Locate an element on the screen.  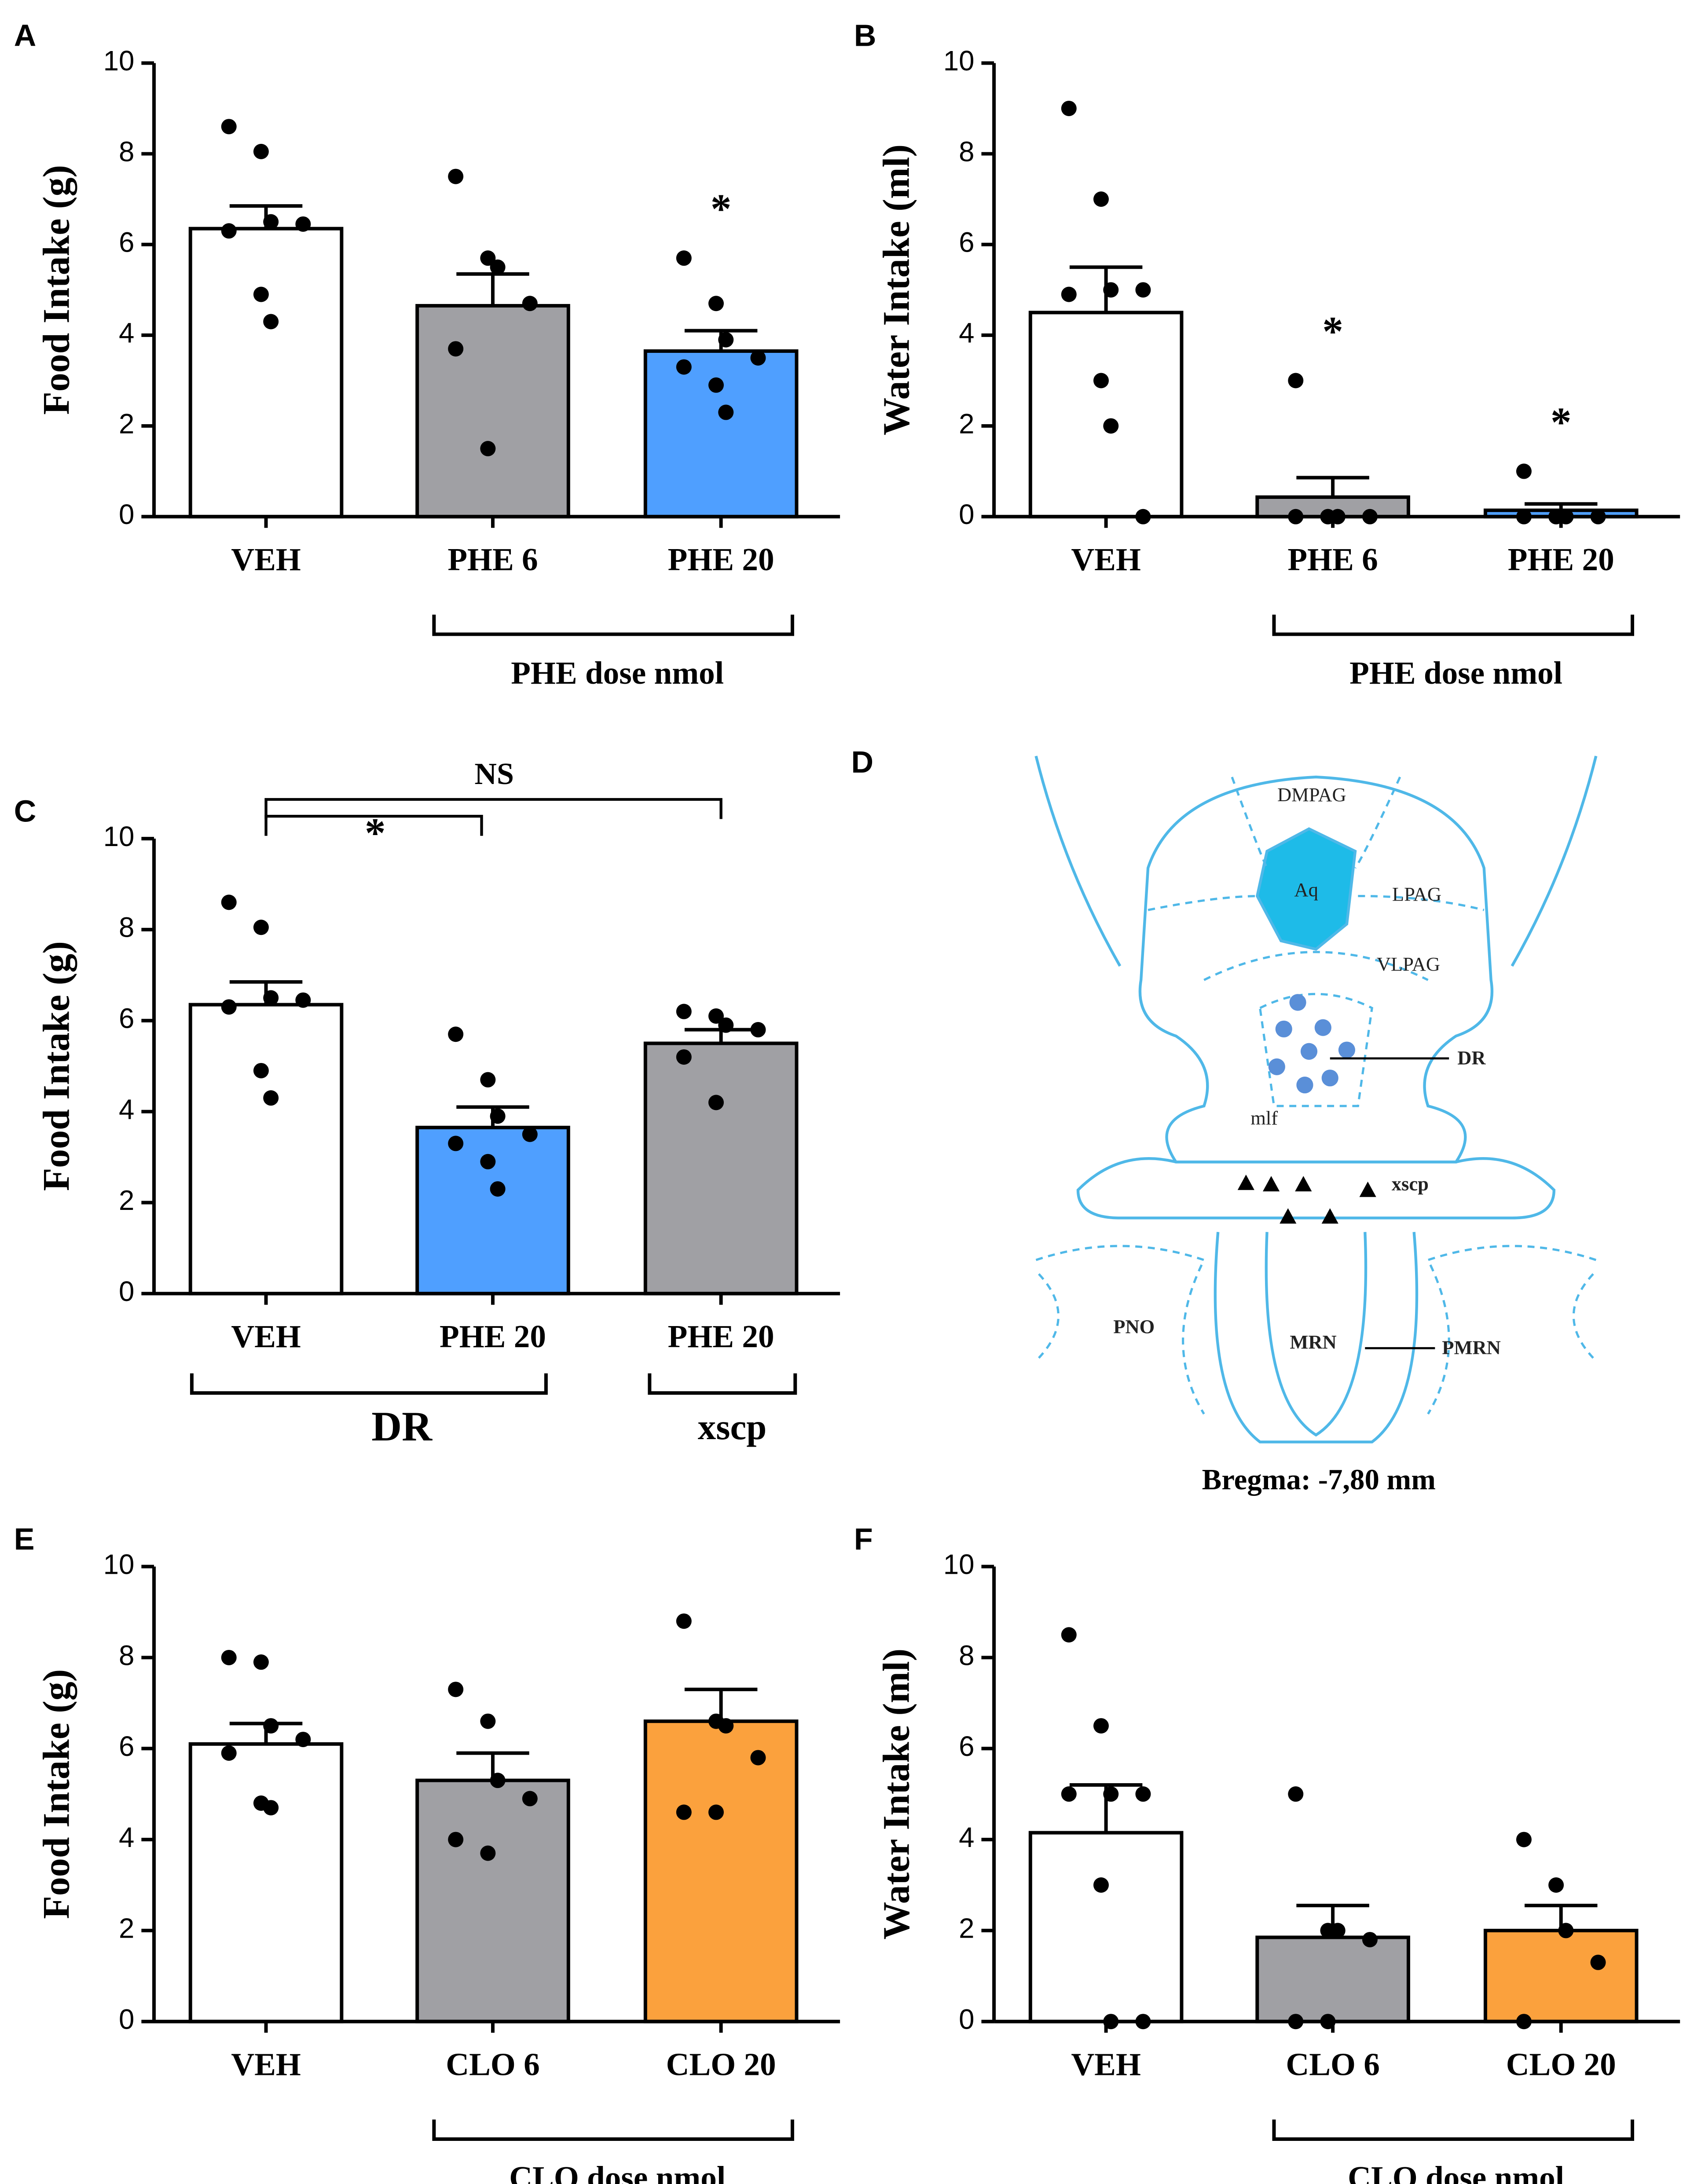
panel-letter: D is located at coordinates (863, 762).